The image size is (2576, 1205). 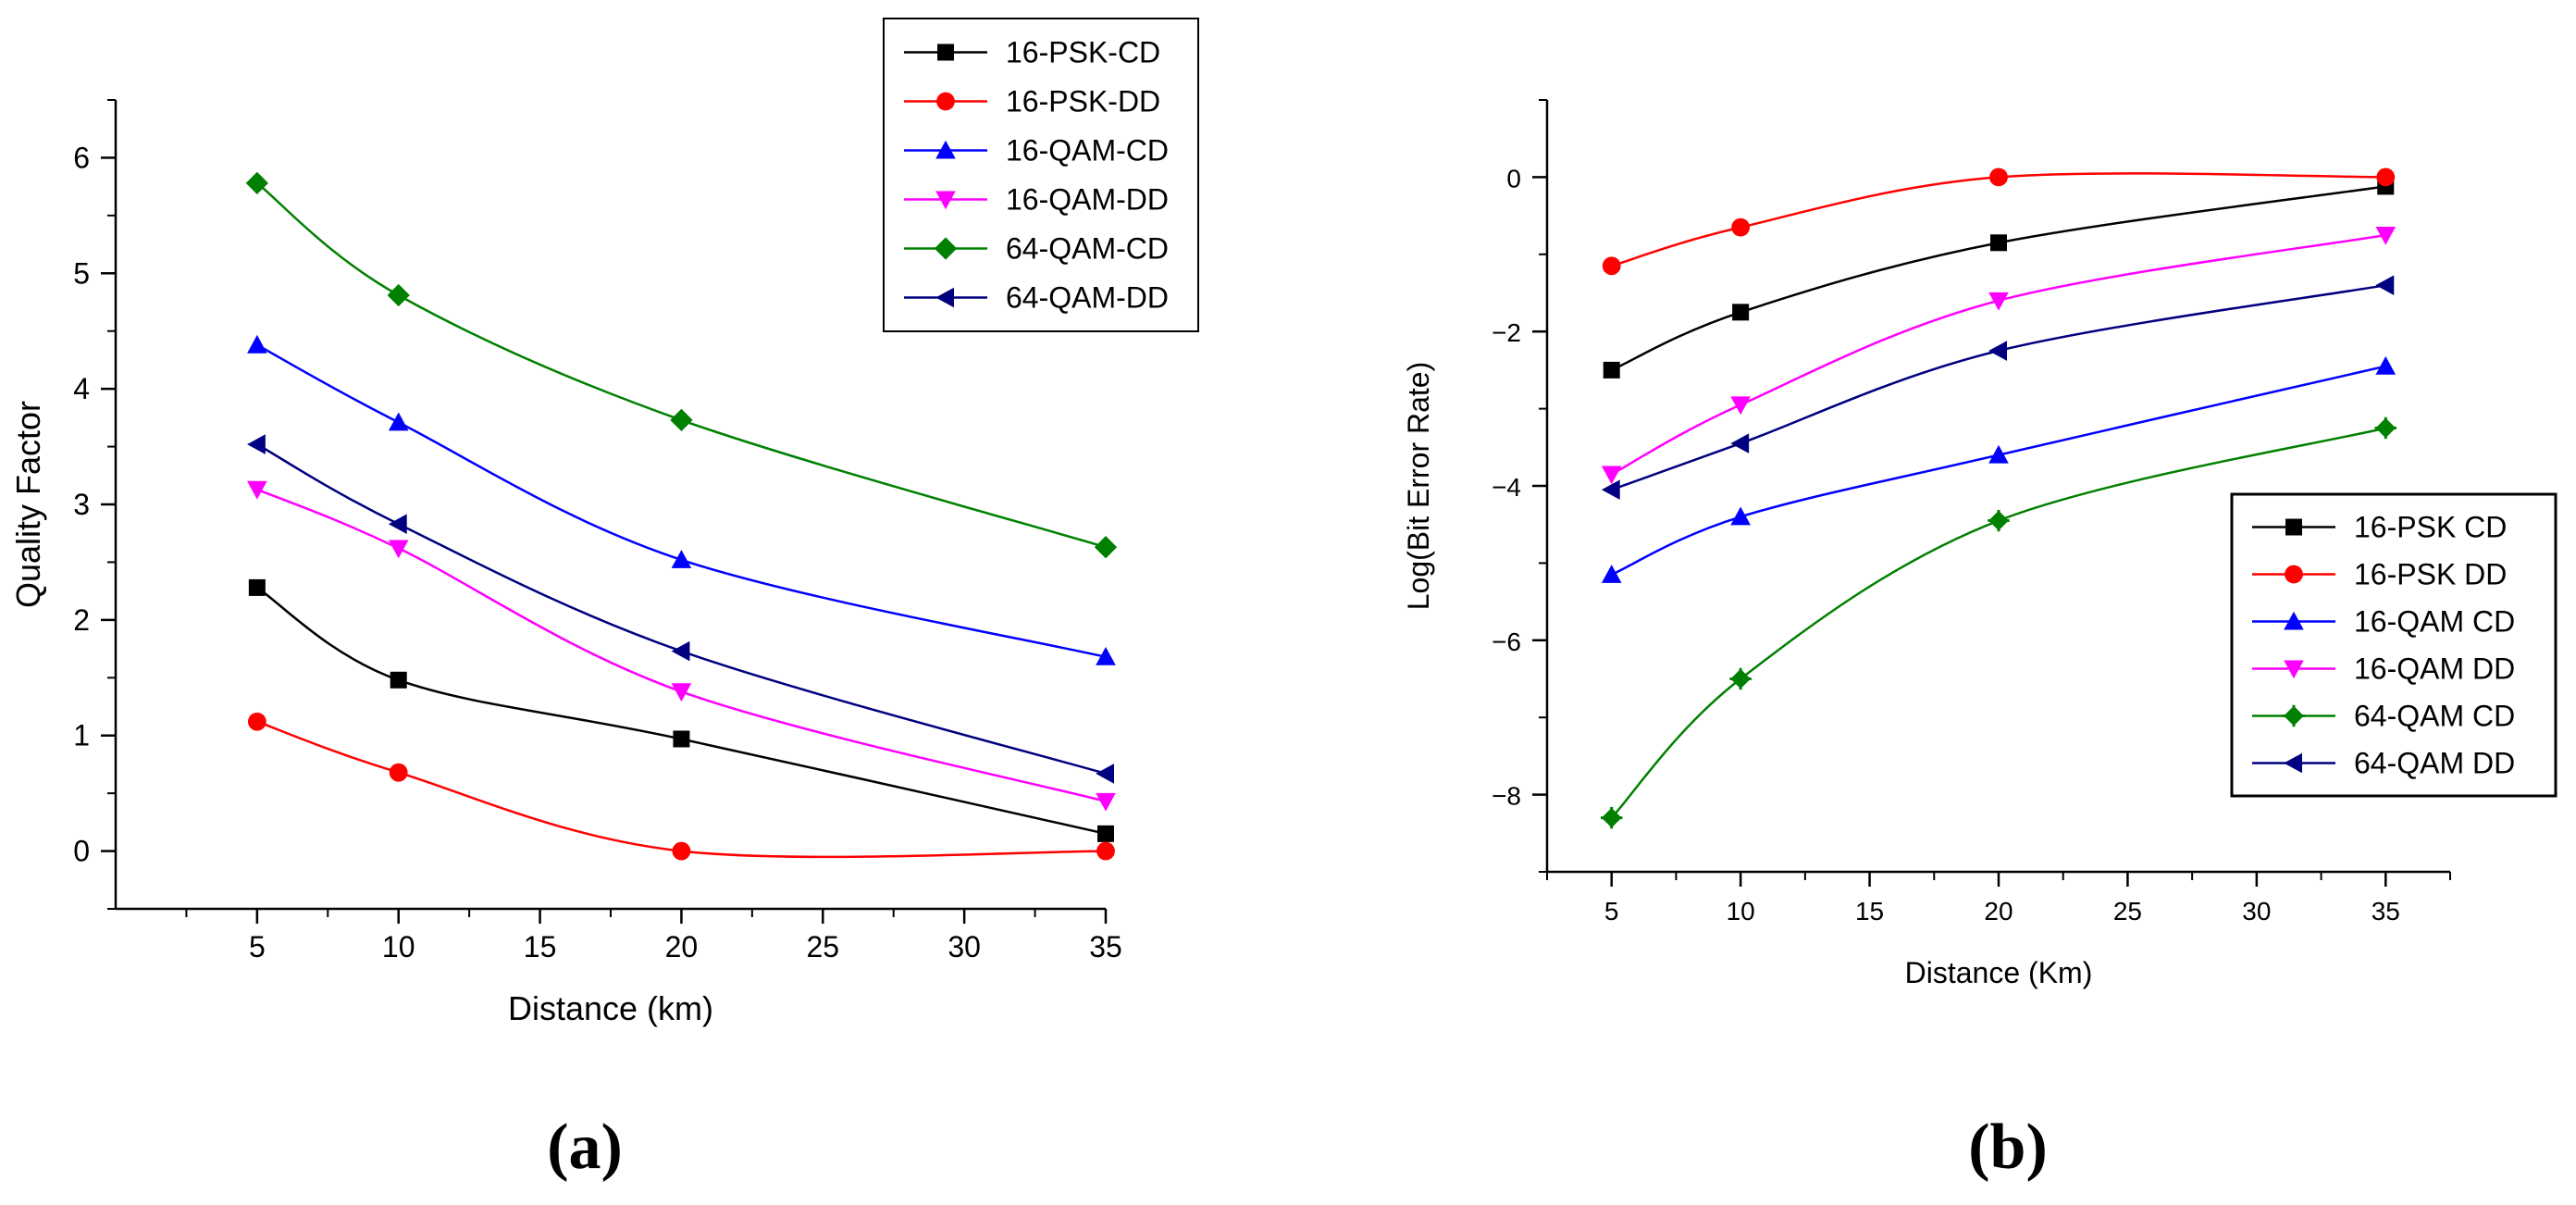 What do you see at coordinates (1037, 151) in the screenshot?
I see `legend-entry: 16-QAM-CD` at bounding box center [1037, 151].